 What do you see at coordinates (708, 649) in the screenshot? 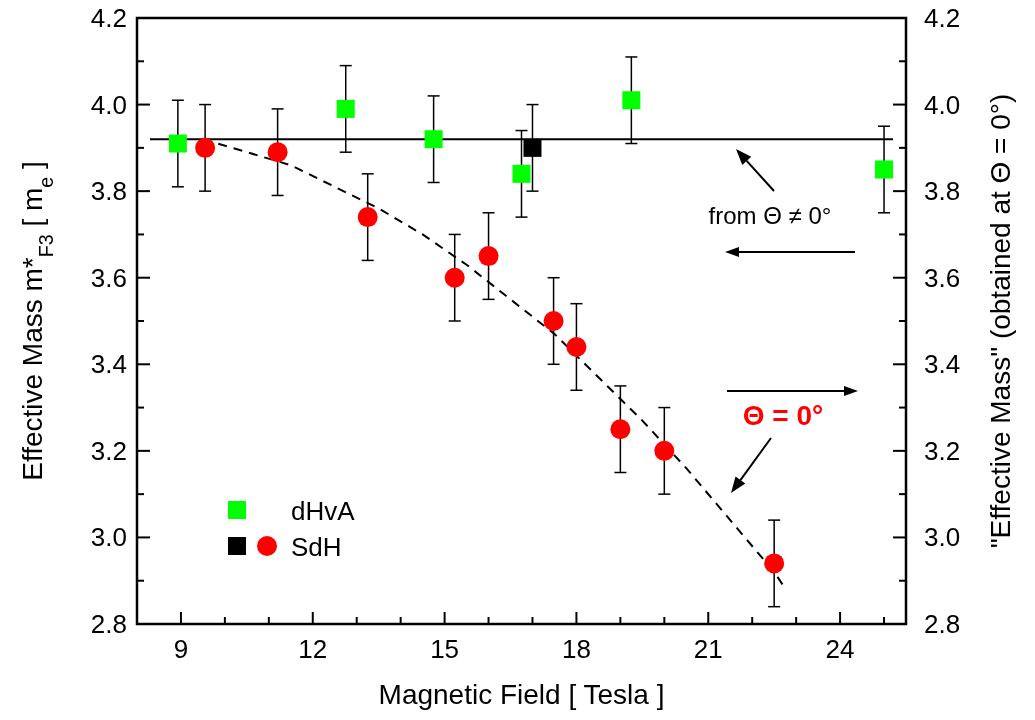
I see `x-tick-label: 21` at bounding box center [708, 649].